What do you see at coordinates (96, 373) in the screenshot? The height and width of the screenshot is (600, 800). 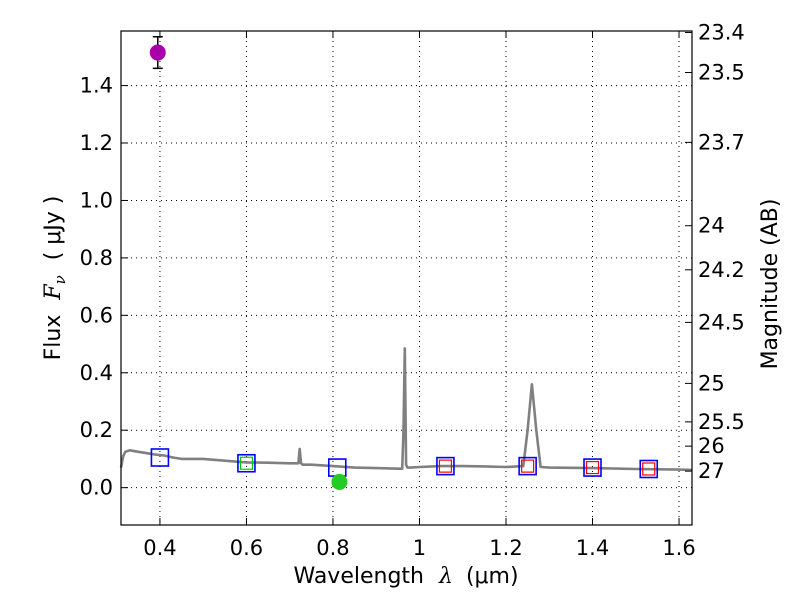 I see `y-tick-label: 0.4` at bounding box center [96, 373].